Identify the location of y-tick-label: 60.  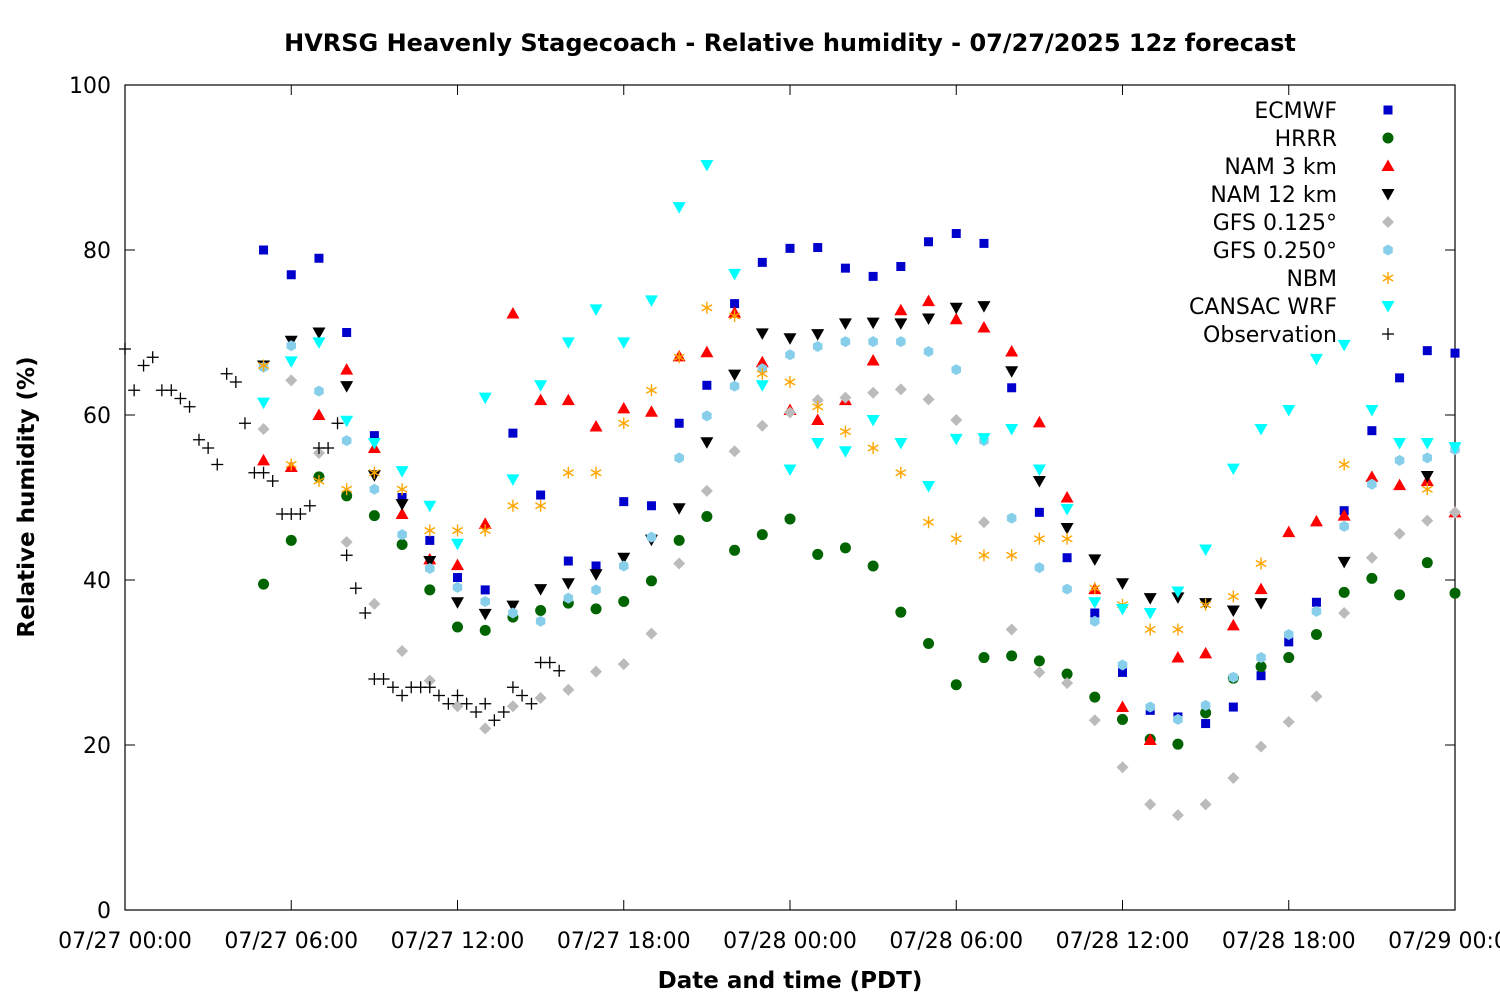
(97, 416).